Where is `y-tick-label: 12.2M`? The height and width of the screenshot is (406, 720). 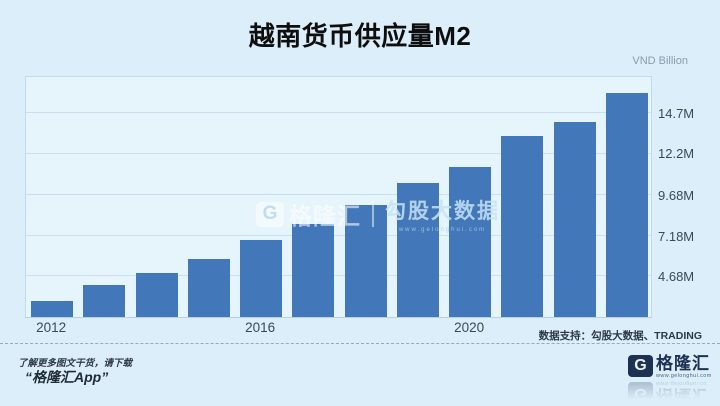
y-tick-label: 12.2M is located at coordinates (676, 154).